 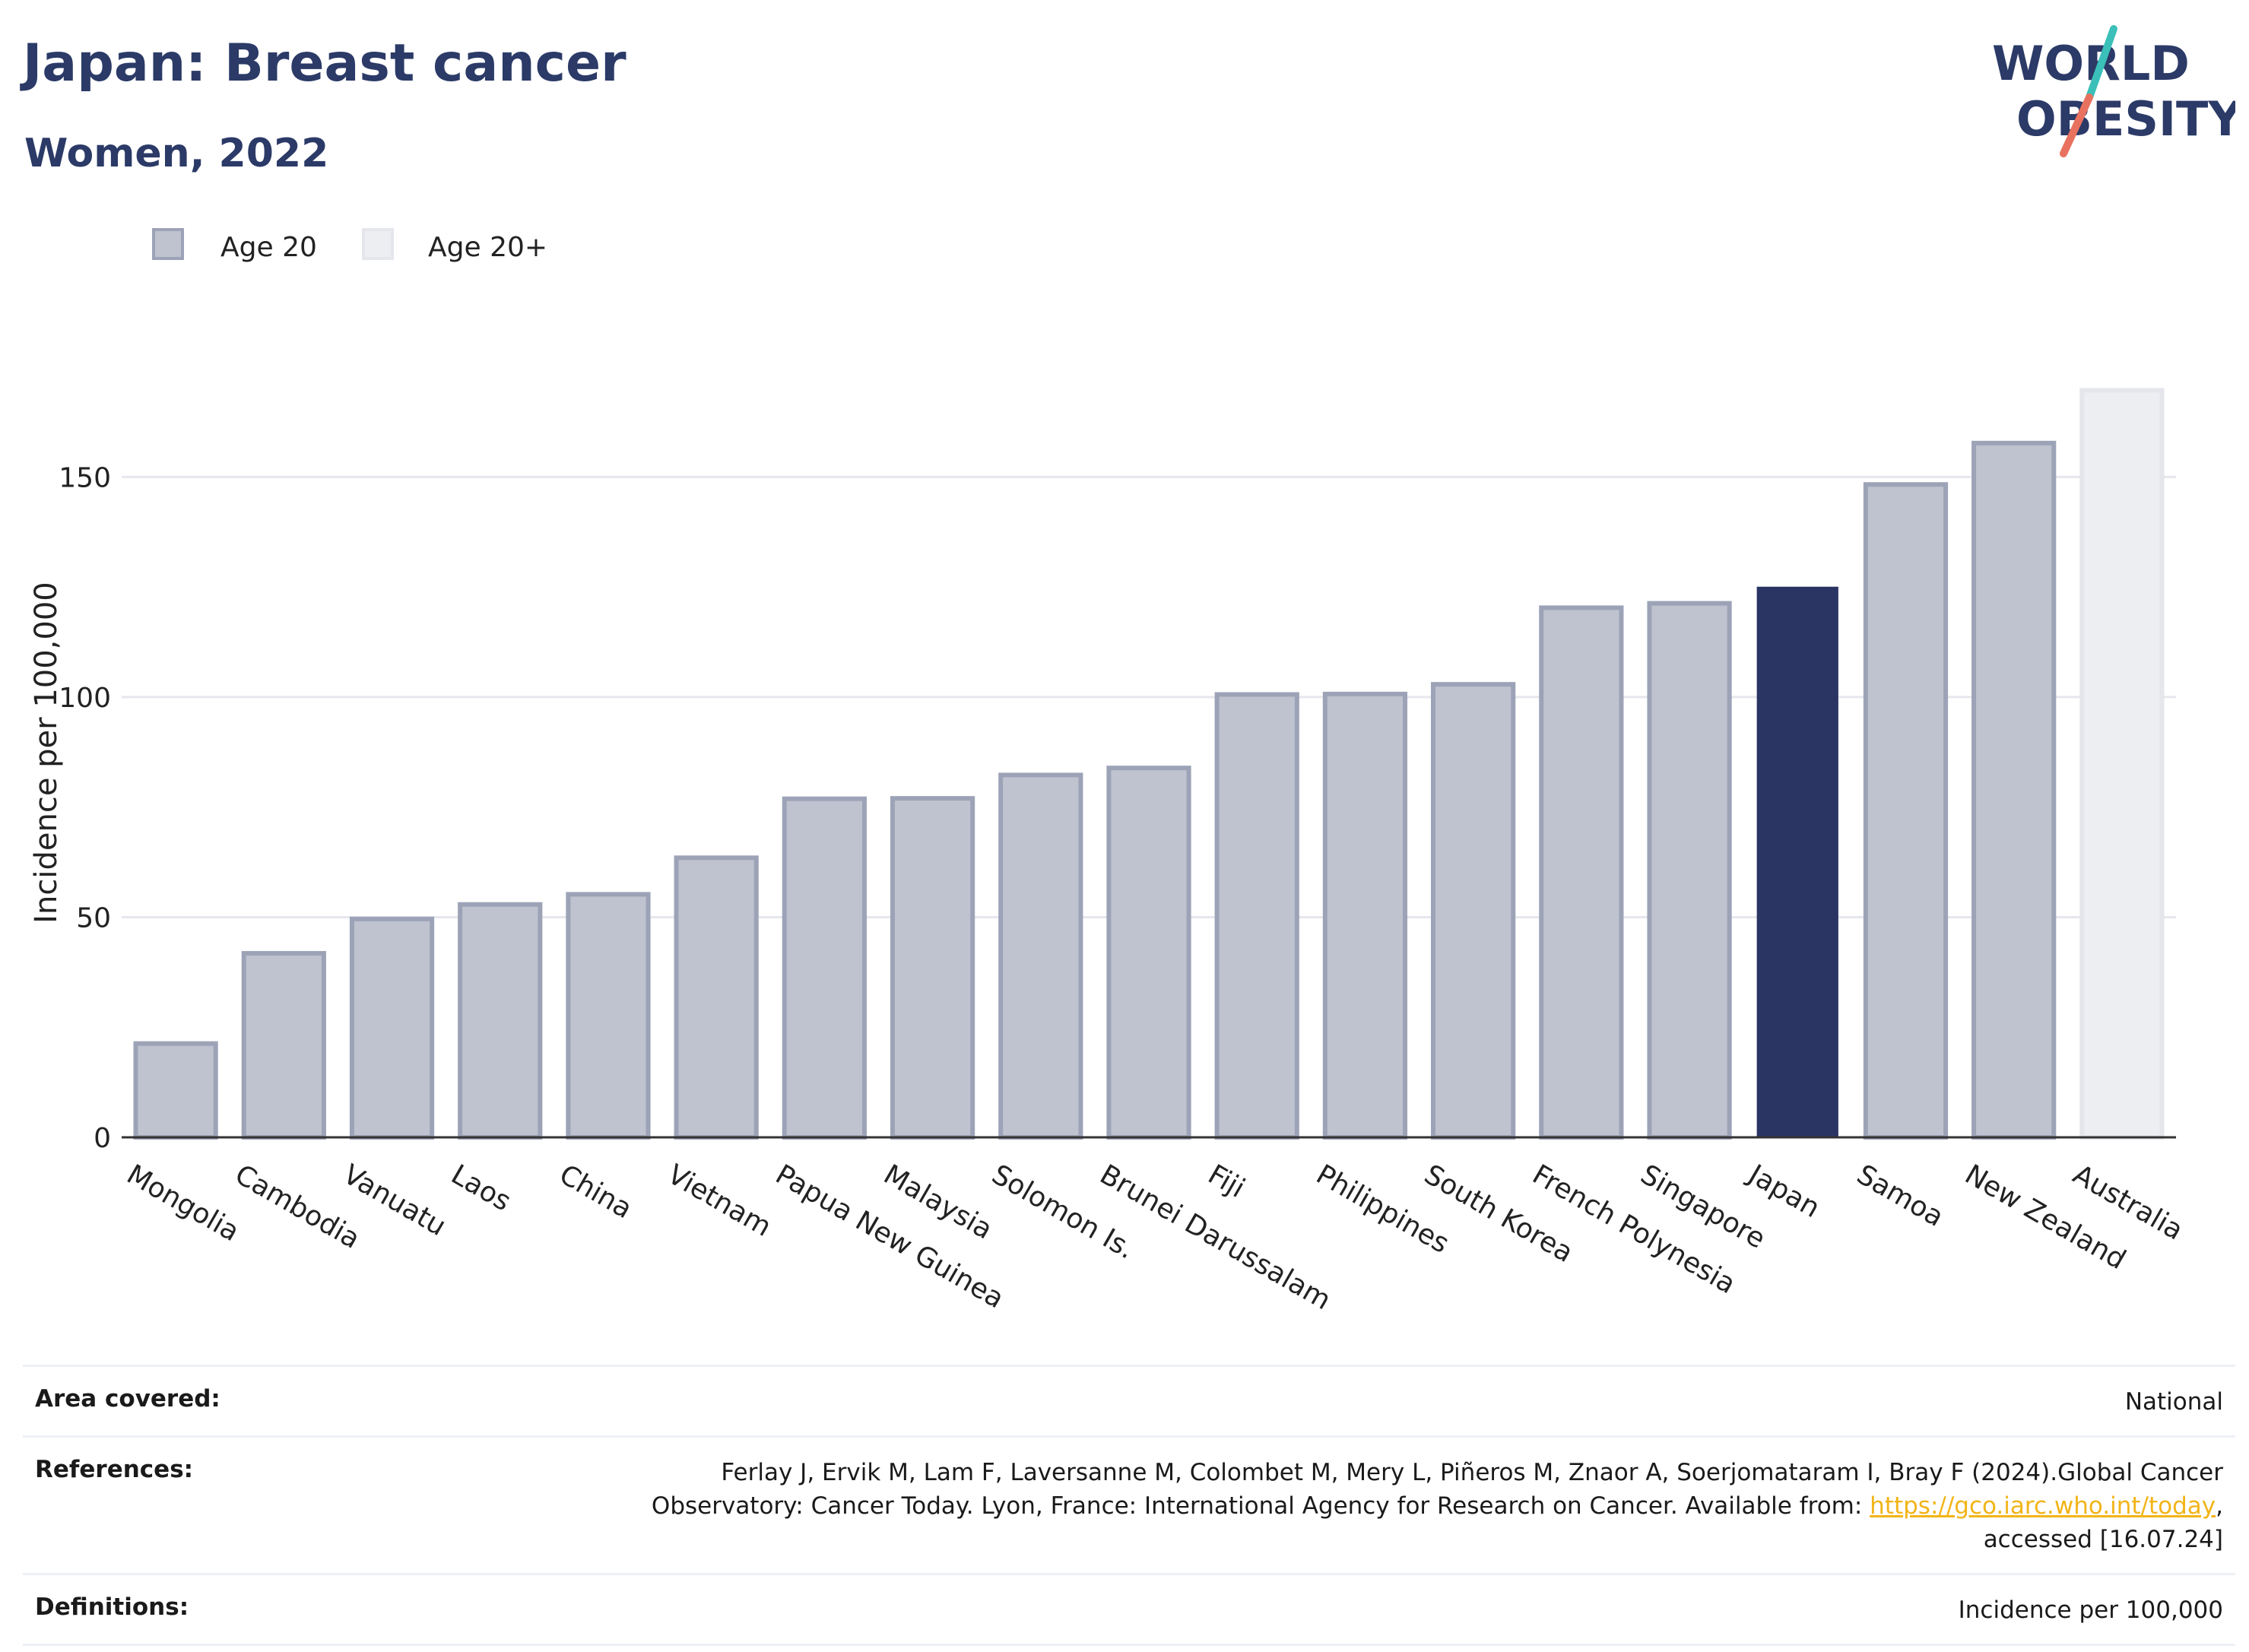 What do you see at coordinates (1148, 953) in the screenshot?
I see `bar-brunei-darussalam` at bounding box center [1148, 953].